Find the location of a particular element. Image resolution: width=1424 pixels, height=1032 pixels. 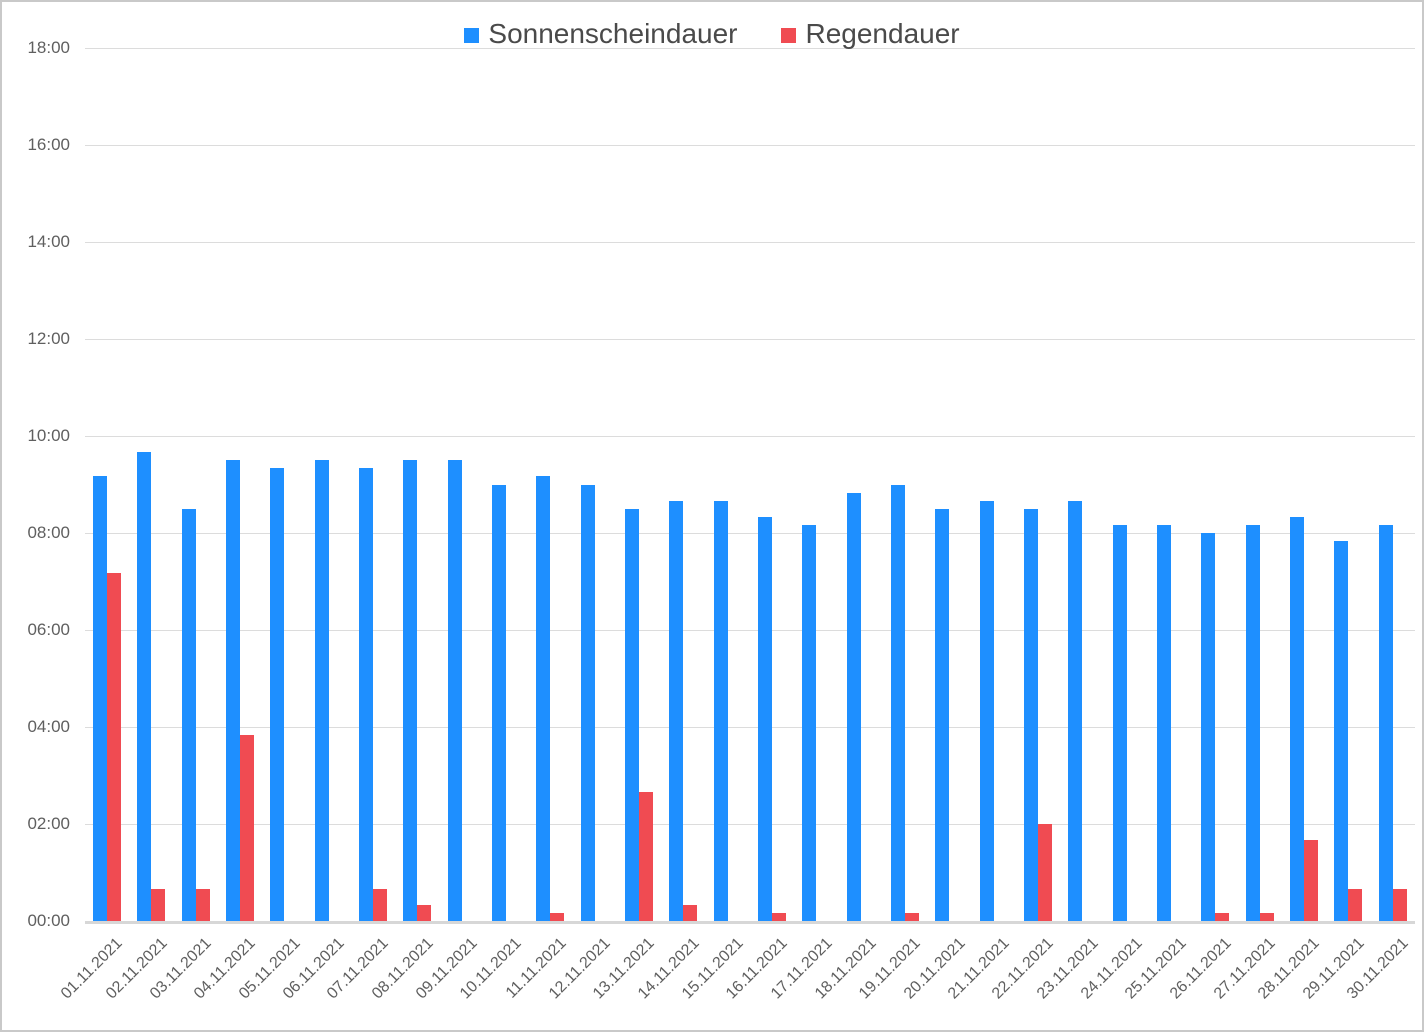

bar-sonnenschein-15.11.2021 is located at coordinates (720, 710).